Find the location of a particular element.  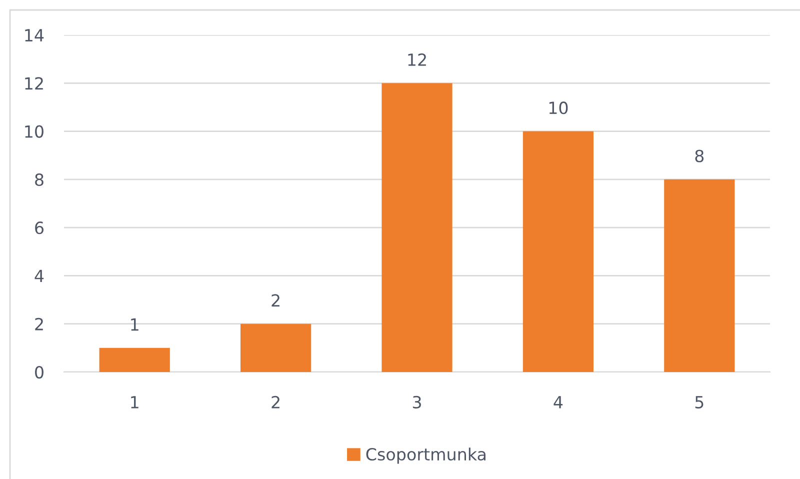

y-tick-label: 10 is located at coordinates (34, 131).